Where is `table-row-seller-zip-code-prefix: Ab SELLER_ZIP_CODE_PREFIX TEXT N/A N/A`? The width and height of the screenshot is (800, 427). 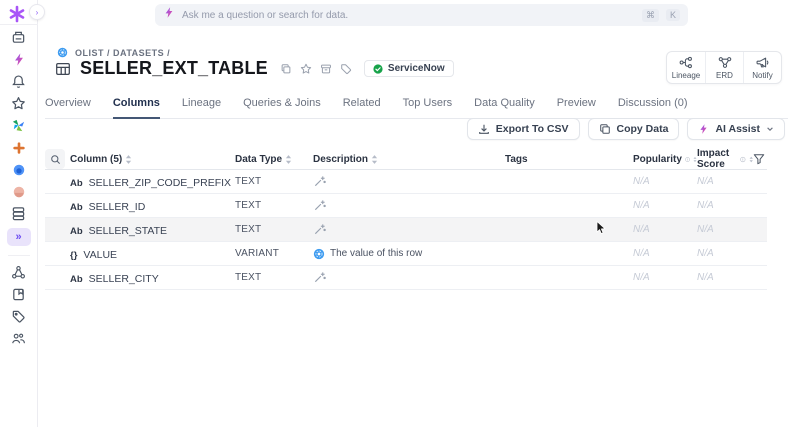
table-row-seller-zip-code-prefix: Ab SELLER_ZIP_CODE_PREFIX TEXT N/A N/A is located at coordinates (406, 182).